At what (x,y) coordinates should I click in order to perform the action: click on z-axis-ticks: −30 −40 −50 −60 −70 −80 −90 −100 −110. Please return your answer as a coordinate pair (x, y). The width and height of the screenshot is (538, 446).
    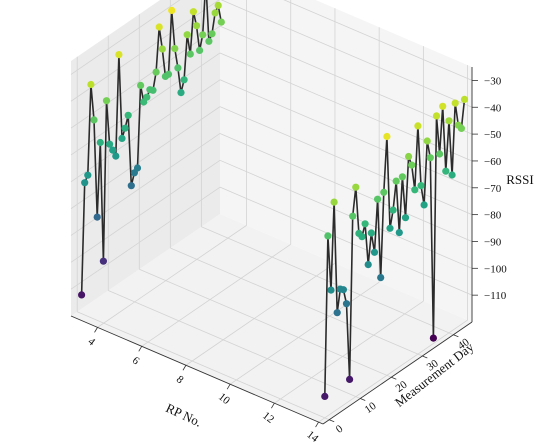
    Looking at the image, I should click on (489, 188).